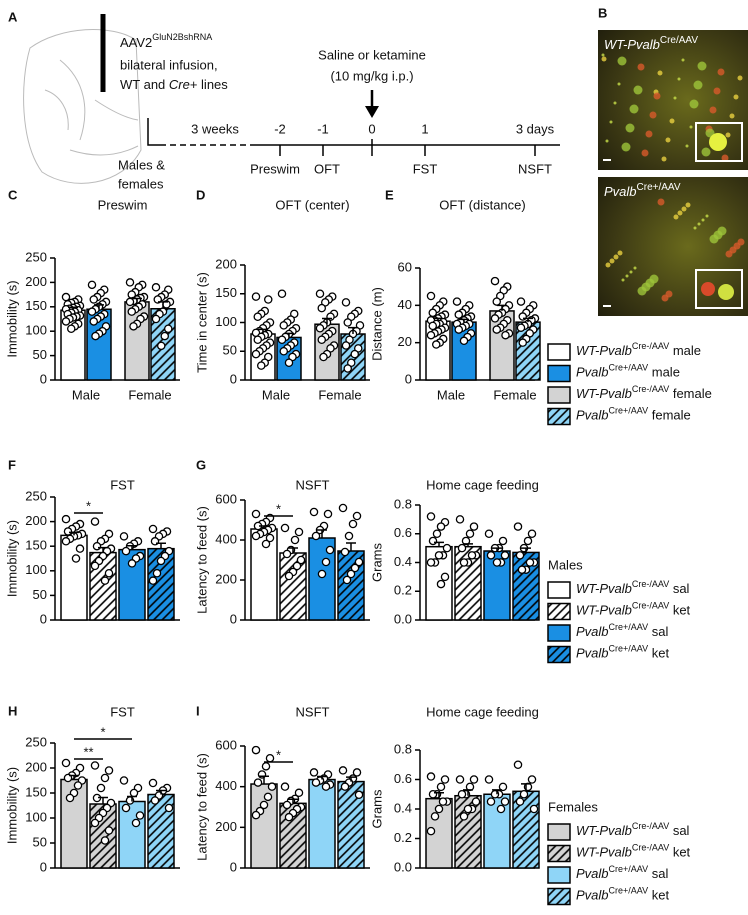 Image resolution: width=748 pixels, height=915 pixels. I want to click on y-axis-label: Time in center (s), so click(201, 322).